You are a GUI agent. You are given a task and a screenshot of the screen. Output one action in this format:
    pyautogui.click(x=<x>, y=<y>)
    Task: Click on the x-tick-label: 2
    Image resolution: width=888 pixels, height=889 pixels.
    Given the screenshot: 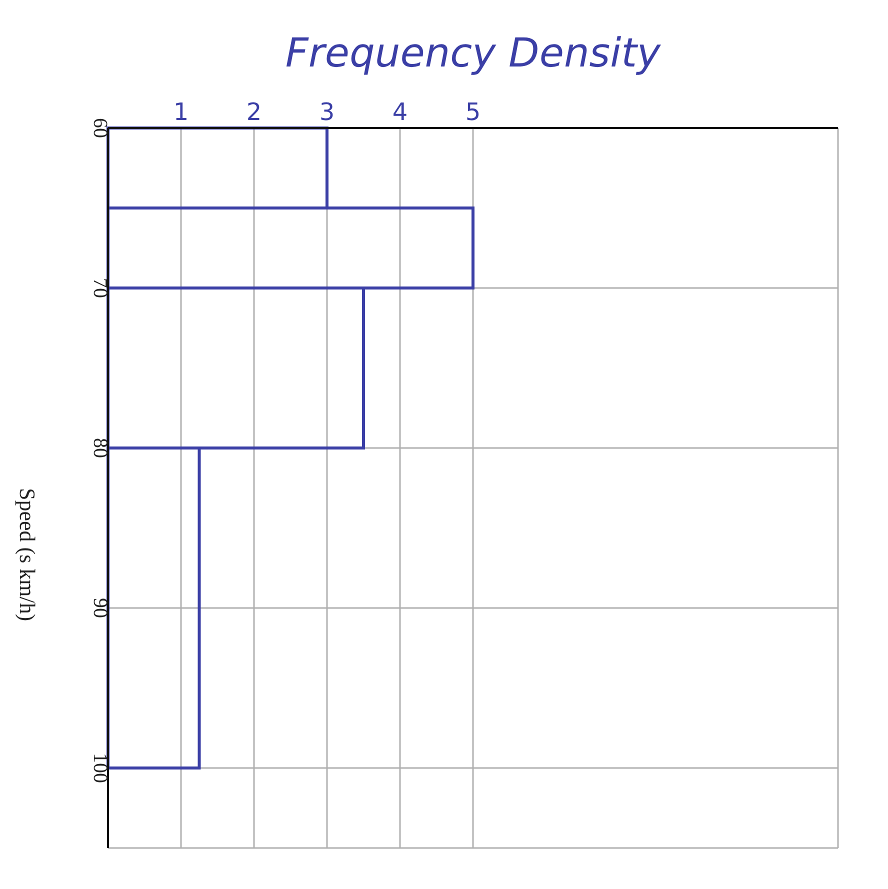 What is the action you would take?
    pyautogui.click(x=254, y=112)
    